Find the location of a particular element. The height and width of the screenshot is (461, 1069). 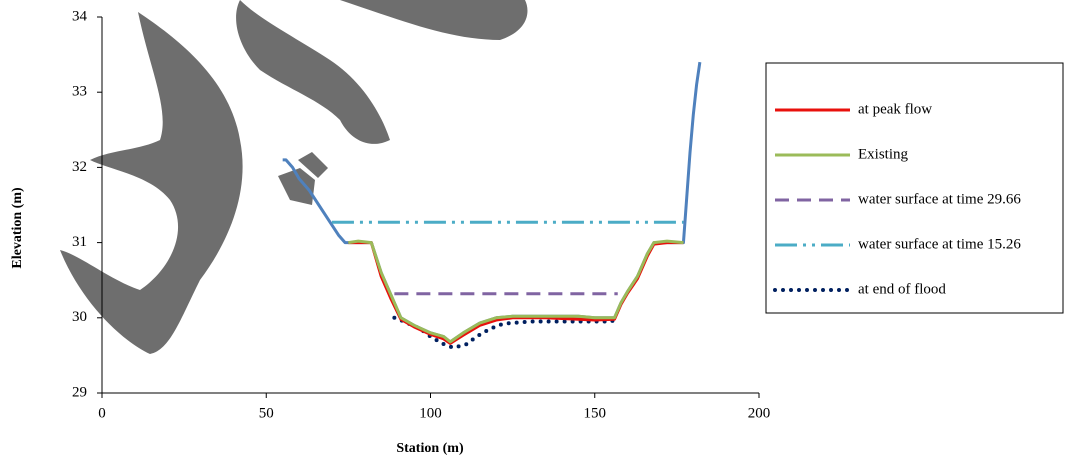

legend-label: water surface at time 15.26 is located at coordinates (939, 244).